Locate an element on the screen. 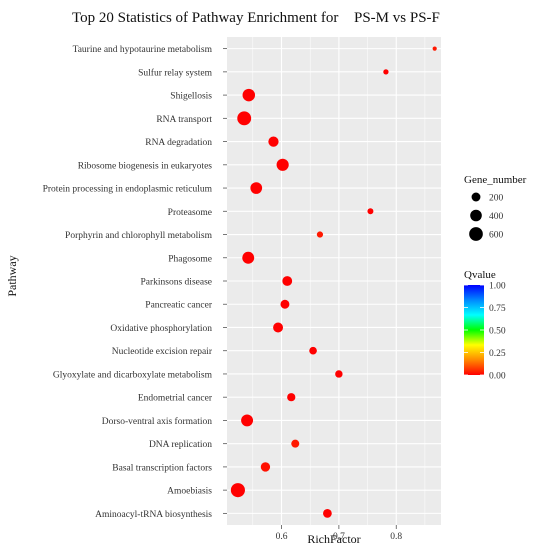 The width and height of the screenshot is (543, 550). y-tick-label: Basal transcription factors is located at coordinates (162, 467).